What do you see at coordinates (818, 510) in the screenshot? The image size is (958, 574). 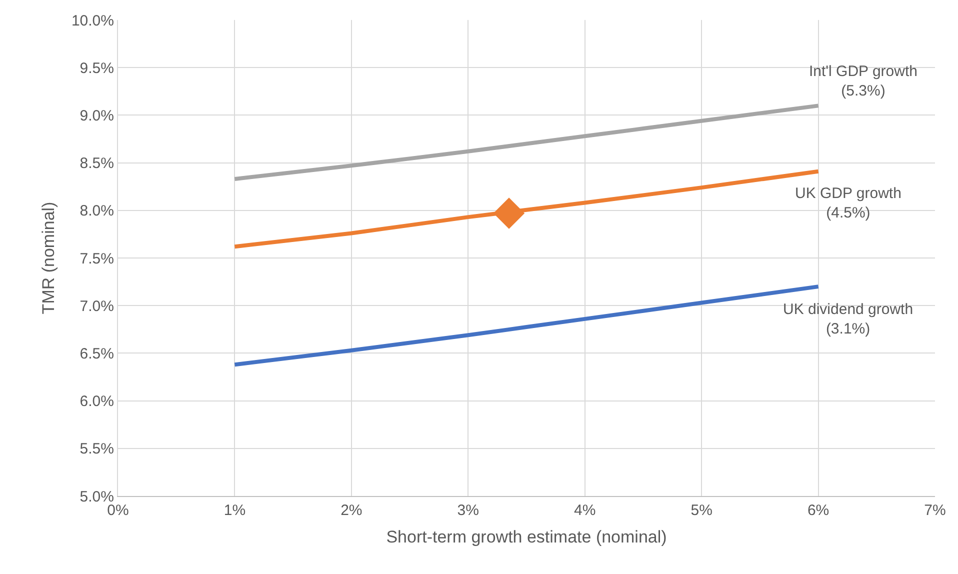 I see `x-tick-label: 6%` at bounding box center [818, 510].